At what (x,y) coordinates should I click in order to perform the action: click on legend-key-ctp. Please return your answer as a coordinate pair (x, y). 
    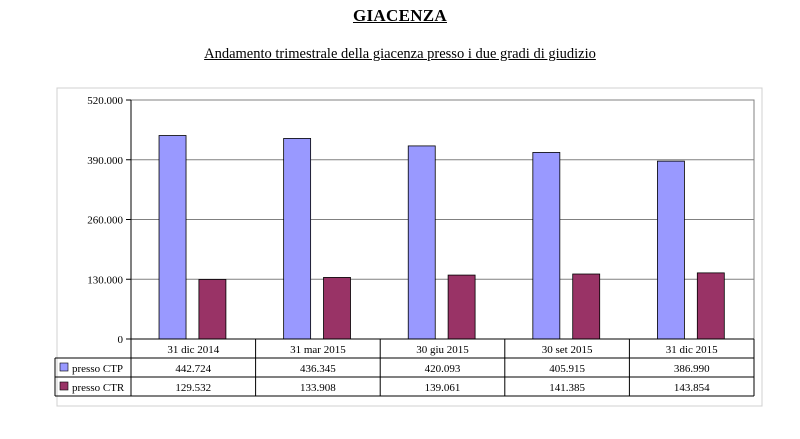
    Looking at the image, I should click on (64, 367).